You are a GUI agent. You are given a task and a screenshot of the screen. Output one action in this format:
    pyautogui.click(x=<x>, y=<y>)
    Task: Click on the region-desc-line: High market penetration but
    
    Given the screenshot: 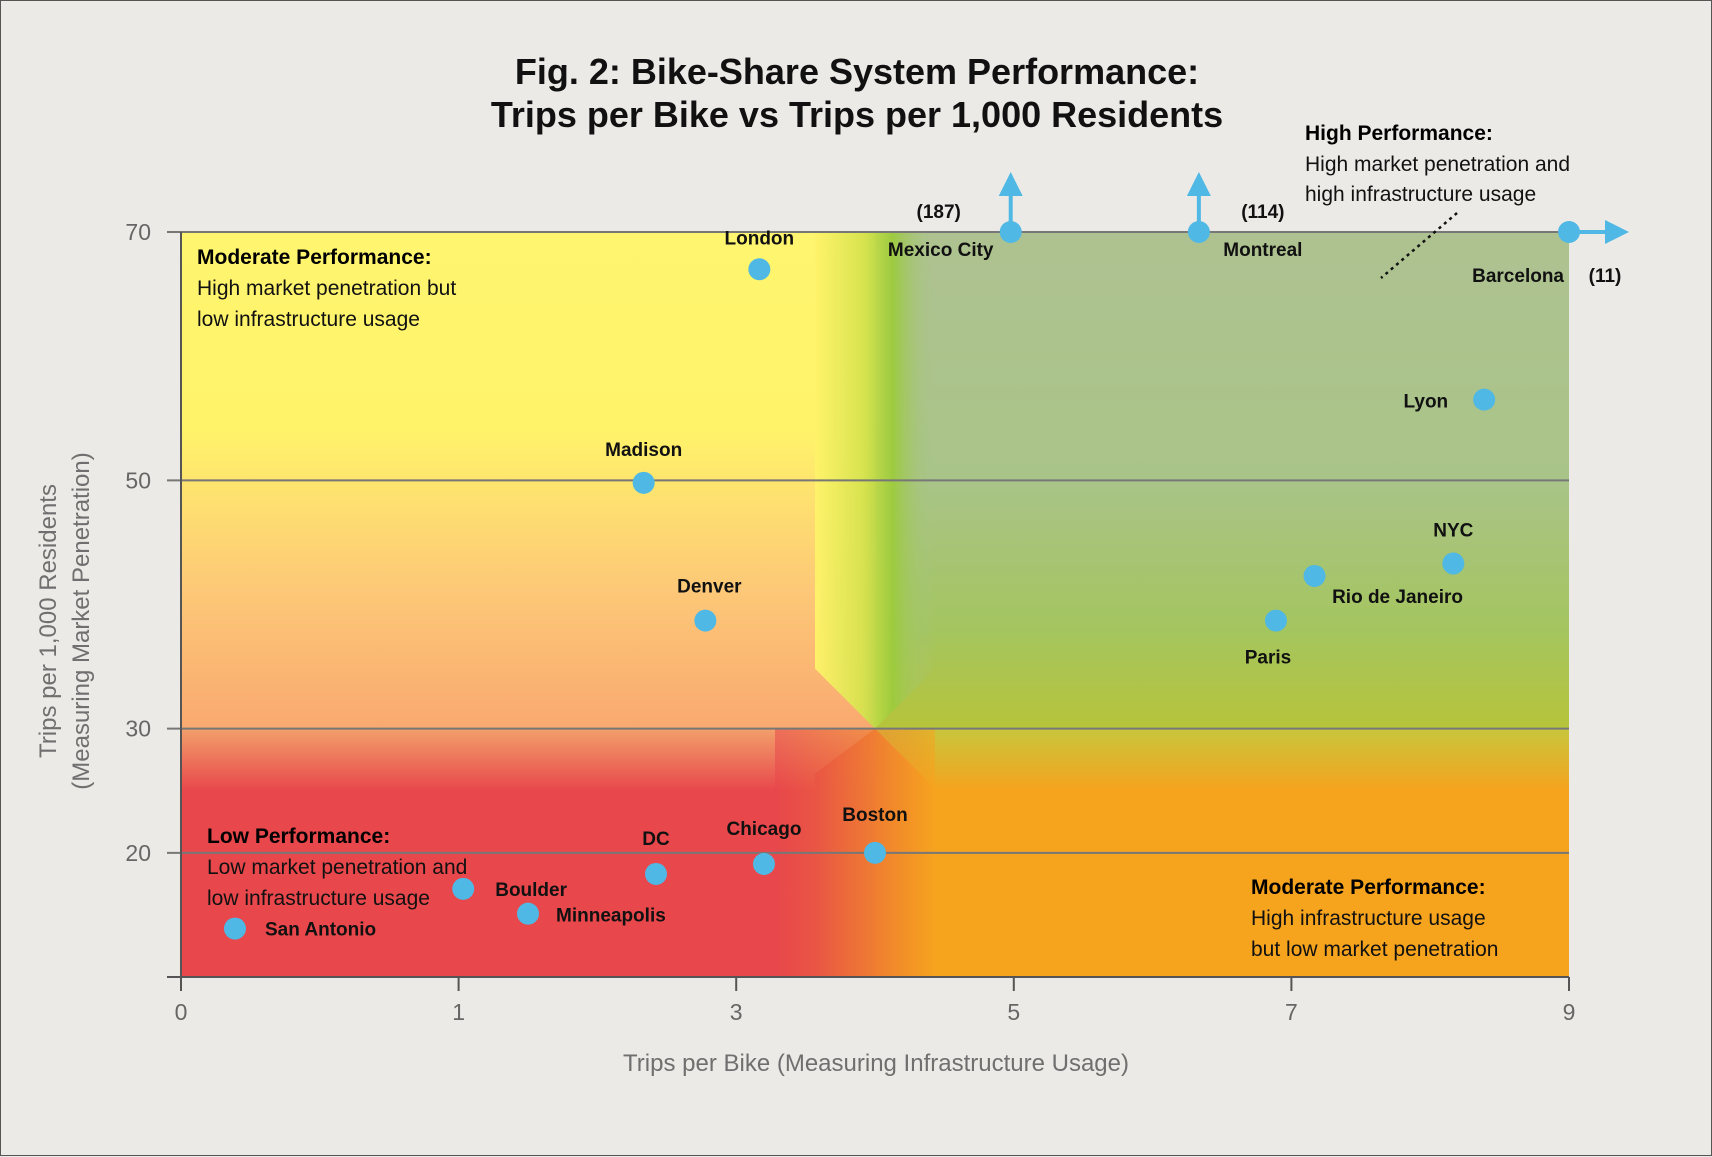 What is the action you would take?
    pyautogui.click(x=326, y=288)
    